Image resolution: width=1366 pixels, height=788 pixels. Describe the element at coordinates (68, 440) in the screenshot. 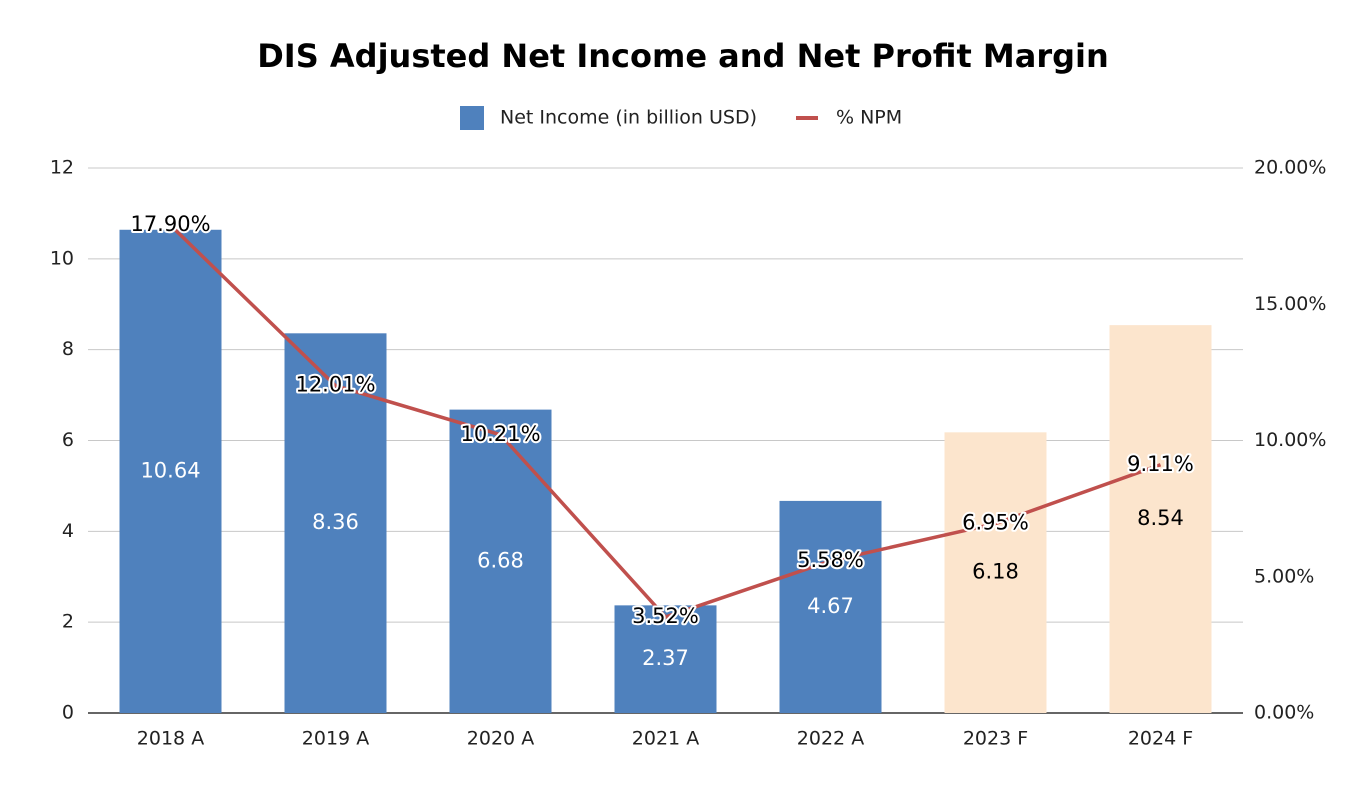

I see `y-tick-label: 6` at that location.